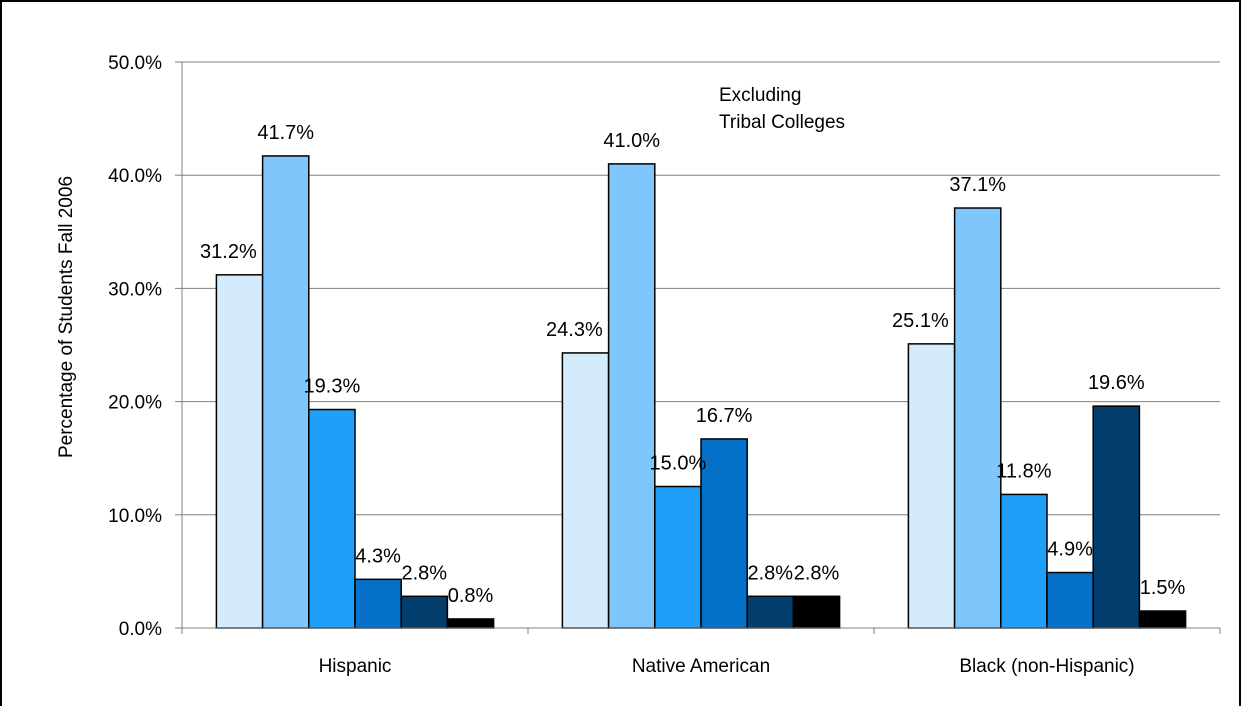 This screenshot has width=1241, height=713. What do you see at coordinates (228, 252) in the screenshot?
I see `data-label: 31.2%` at bounding box center [228, 252].